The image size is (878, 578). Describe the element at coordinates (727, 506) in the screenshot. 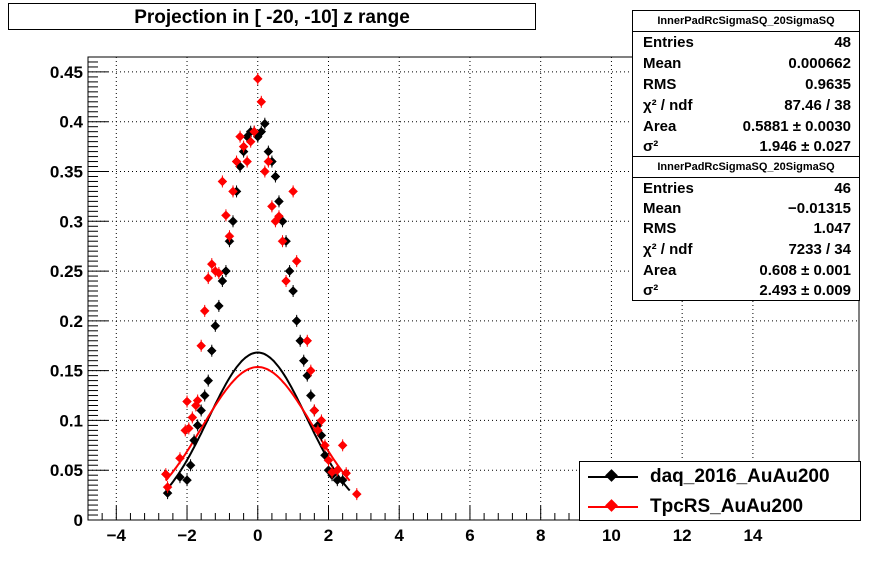

I see `legend-label: TpcRS_AuAu200` at that location.